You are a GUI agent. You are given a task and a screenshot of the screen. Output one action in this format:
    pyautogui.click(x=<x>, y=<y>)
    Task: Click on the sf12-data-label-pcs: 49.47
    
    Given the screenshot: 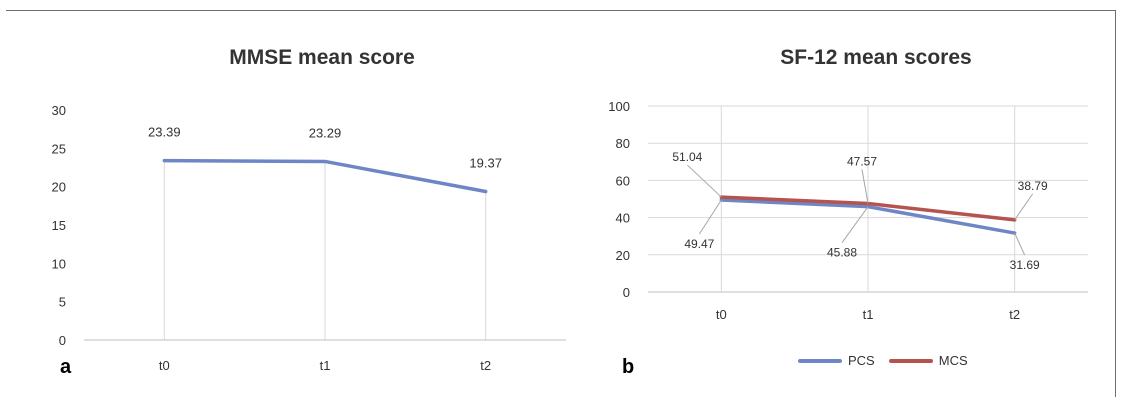 What is the action you would take?
    pyautogui.click(x=699, y=244)
    